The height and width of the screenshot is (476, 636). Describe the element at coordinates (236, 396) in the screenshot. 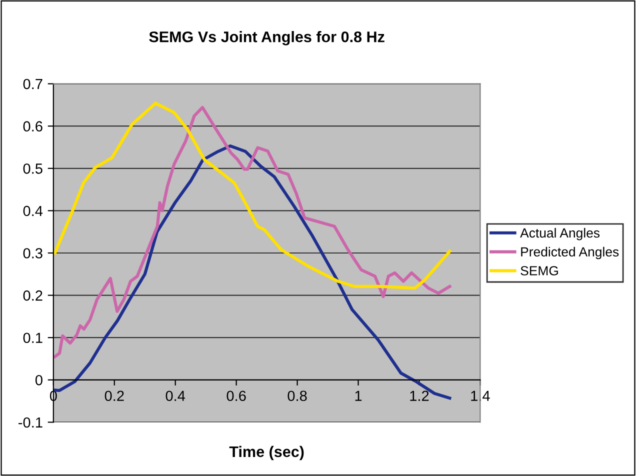

I see `x-tick-label: 0.6` at that location.